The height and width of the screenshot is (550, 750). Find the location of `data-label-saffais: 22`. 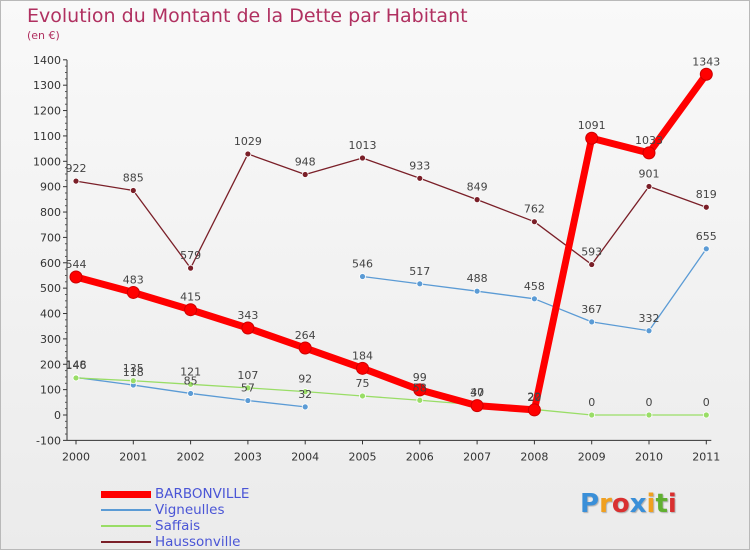

data-label-saffais: 22 is located at coordinates (534, 396).